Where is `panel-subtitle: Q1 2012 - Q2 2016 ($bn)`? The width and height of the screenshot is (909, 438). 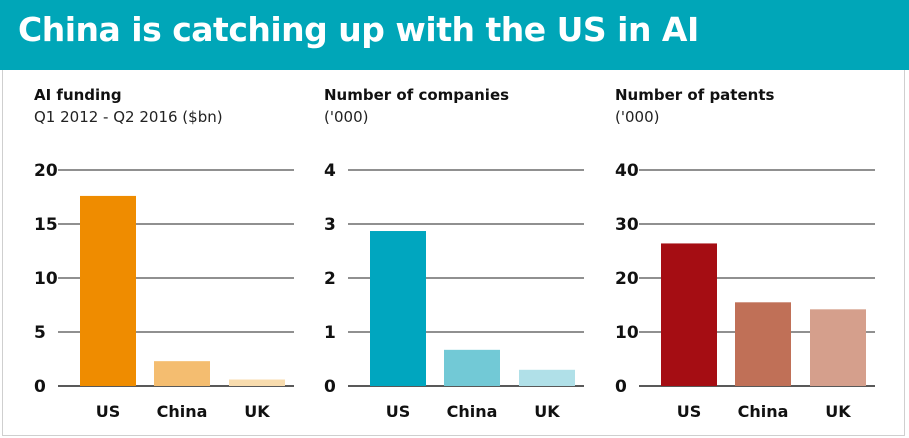
panel-subtitle: Q1 2012 - Q2 2016 ($bn) is located at coordinates (128, 117).